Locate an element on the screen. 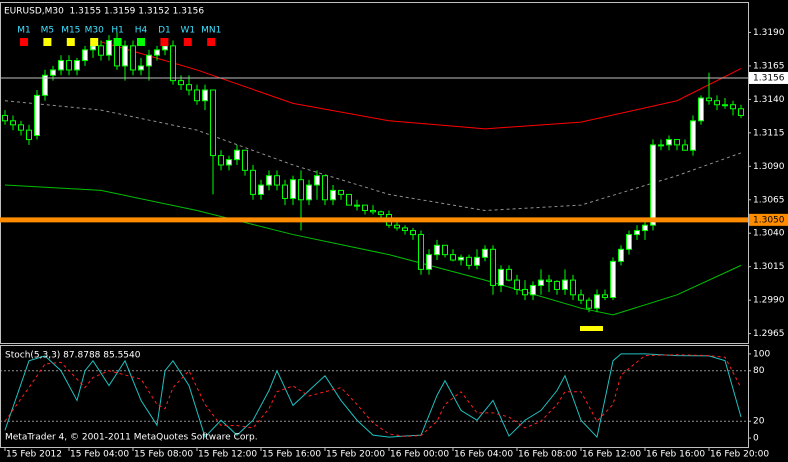 The width and height of the screenshot is (788, 462). timeframe-label: M15 is located at coordinates (70, 31).